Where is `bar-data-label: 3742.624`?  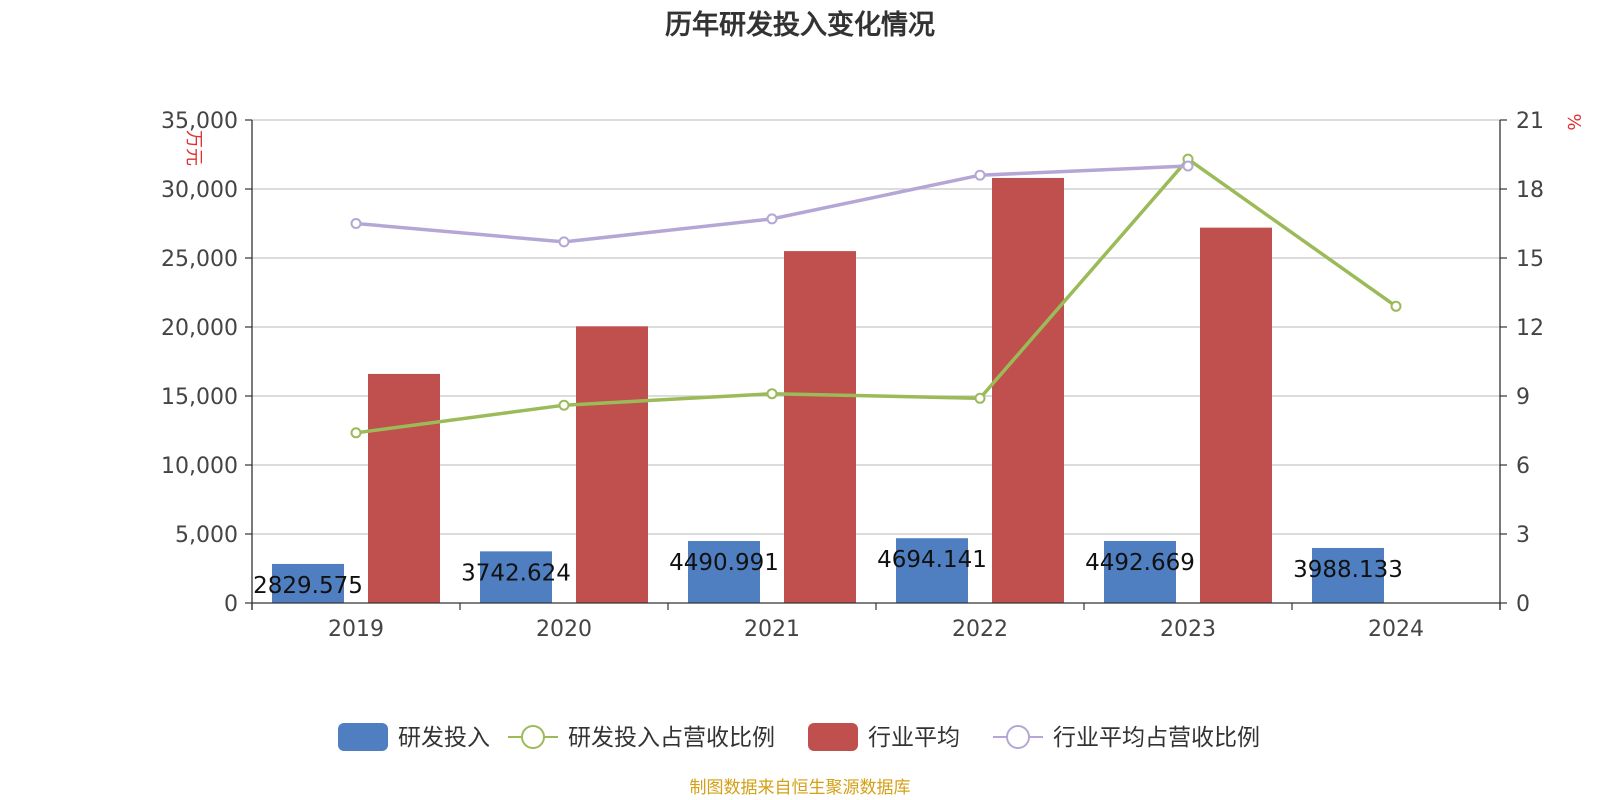 bar-data-label: 3742.624 is located at coordinates (516, 573).